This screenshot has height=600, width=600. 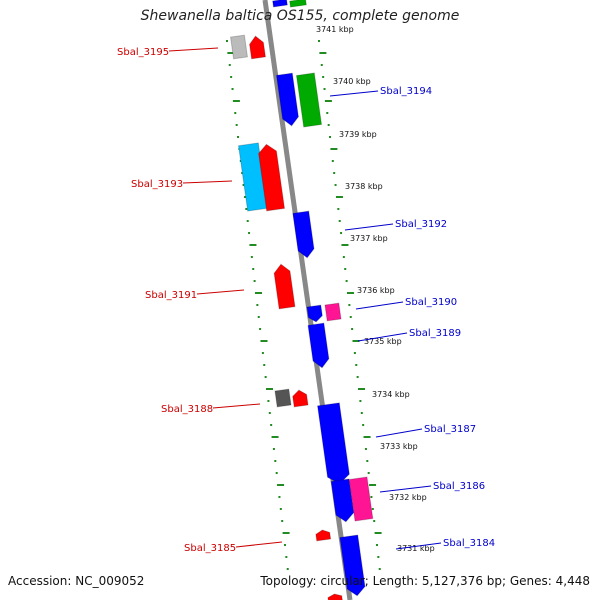 I want to click on kbp-tick-label: 3731 kbp, so click(x=416, y=548).